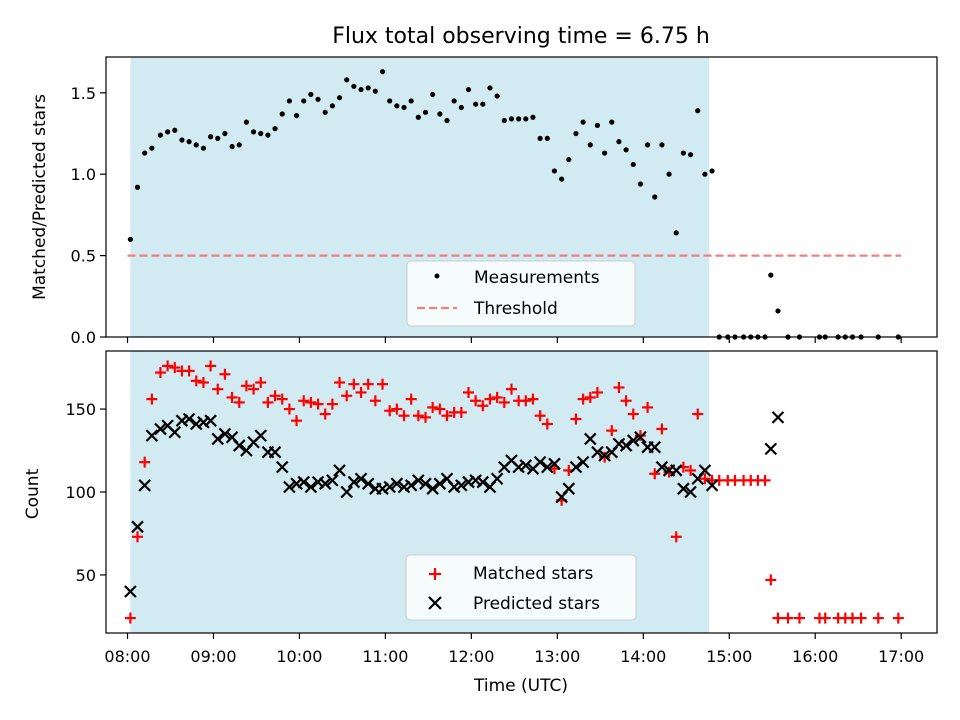 The width and height of the screenshot is (960, 720). What do you see at coordinates (86, 575) in the screenshot?
I see `y-tick-label: 50` at bounding box center [86, 575].